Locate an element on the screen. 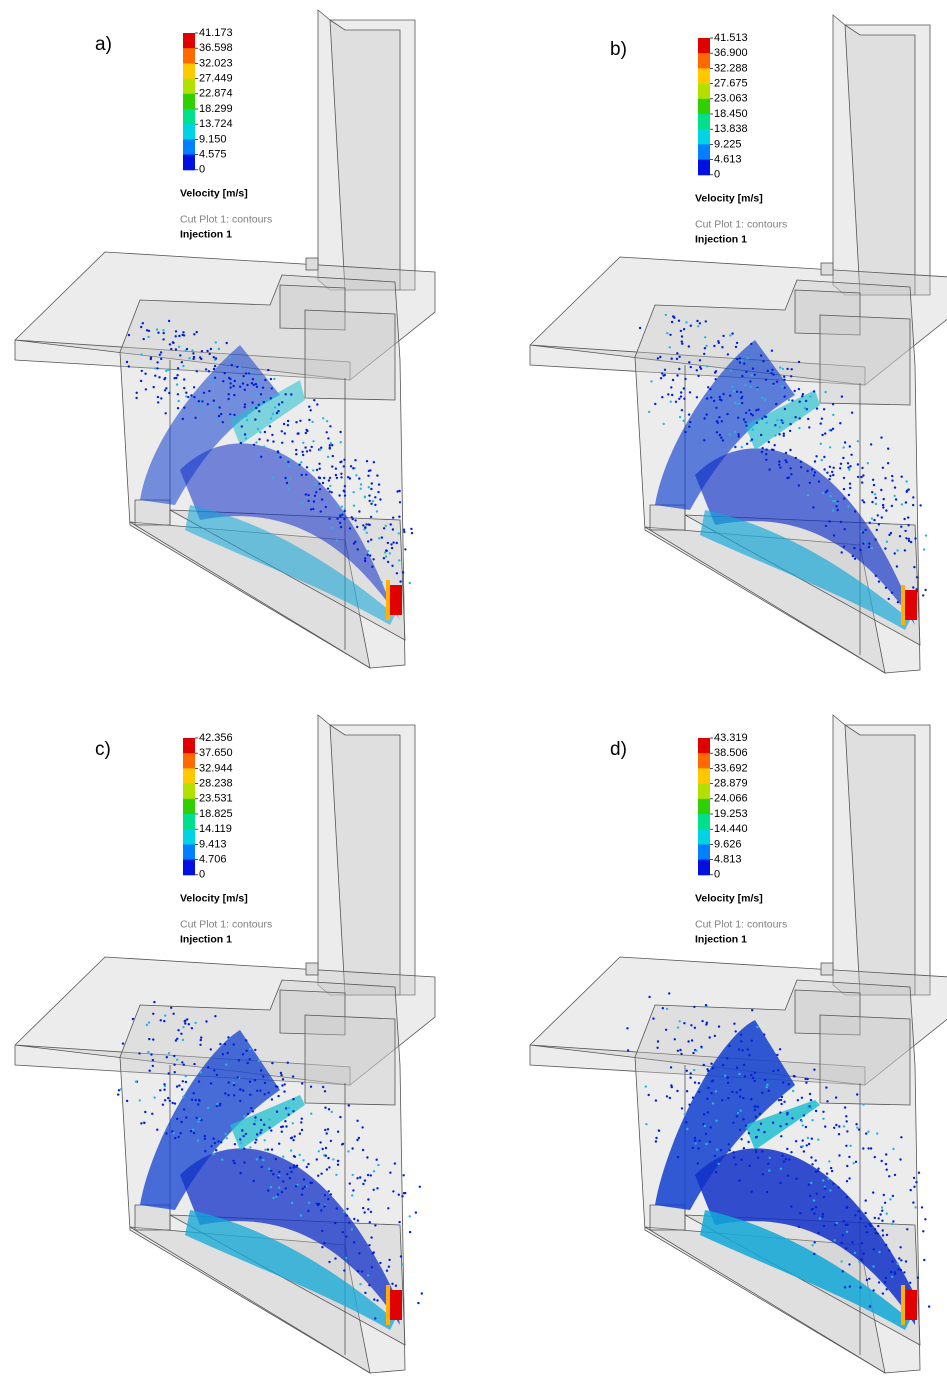 The image size is (947, 1380). legend-value: 22.874 is located at coordinates (216, 94).